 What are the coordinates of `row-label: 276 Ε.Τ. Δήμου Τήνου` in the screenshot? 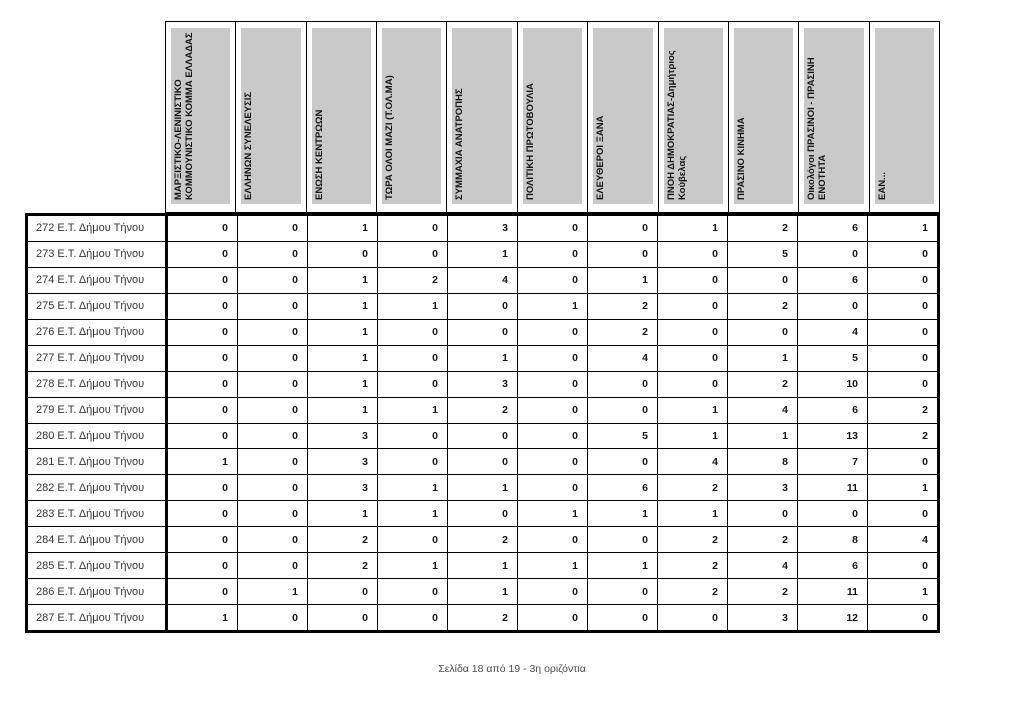 It's located at (98, 332).